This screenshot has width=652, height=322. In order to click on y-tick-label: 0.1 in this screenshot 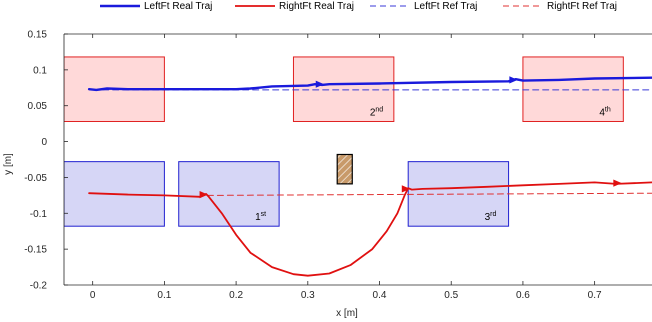, I will do `click(40, 70)`.